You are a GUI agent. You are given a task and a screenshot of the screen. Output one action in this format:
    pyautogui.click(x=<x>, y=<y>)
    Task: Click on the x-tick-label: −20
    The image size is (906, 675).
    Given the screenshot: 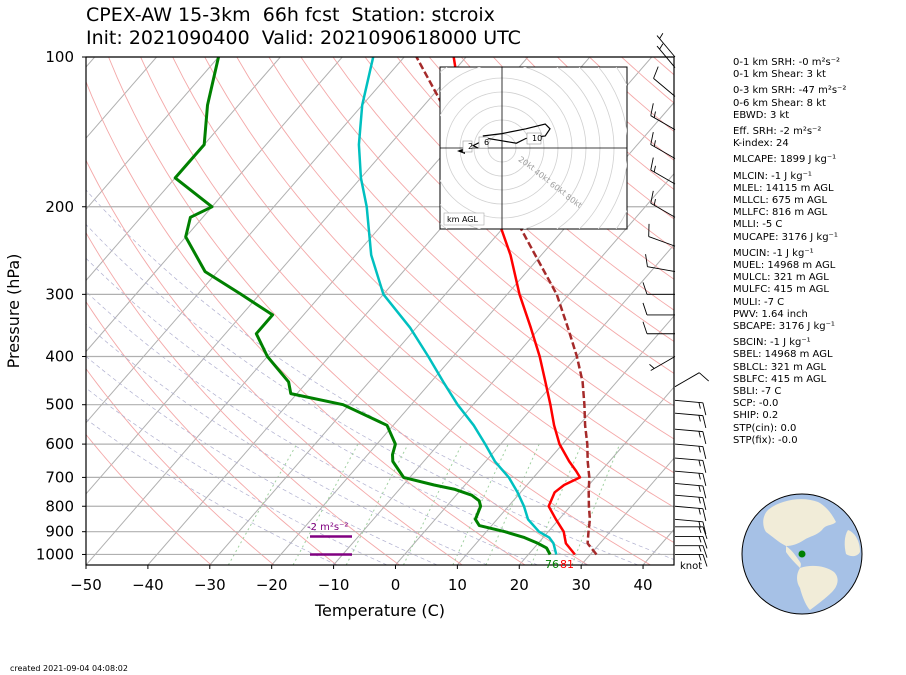 What is the action you would take?
    pyautogui.click(x=272, y=585)
    